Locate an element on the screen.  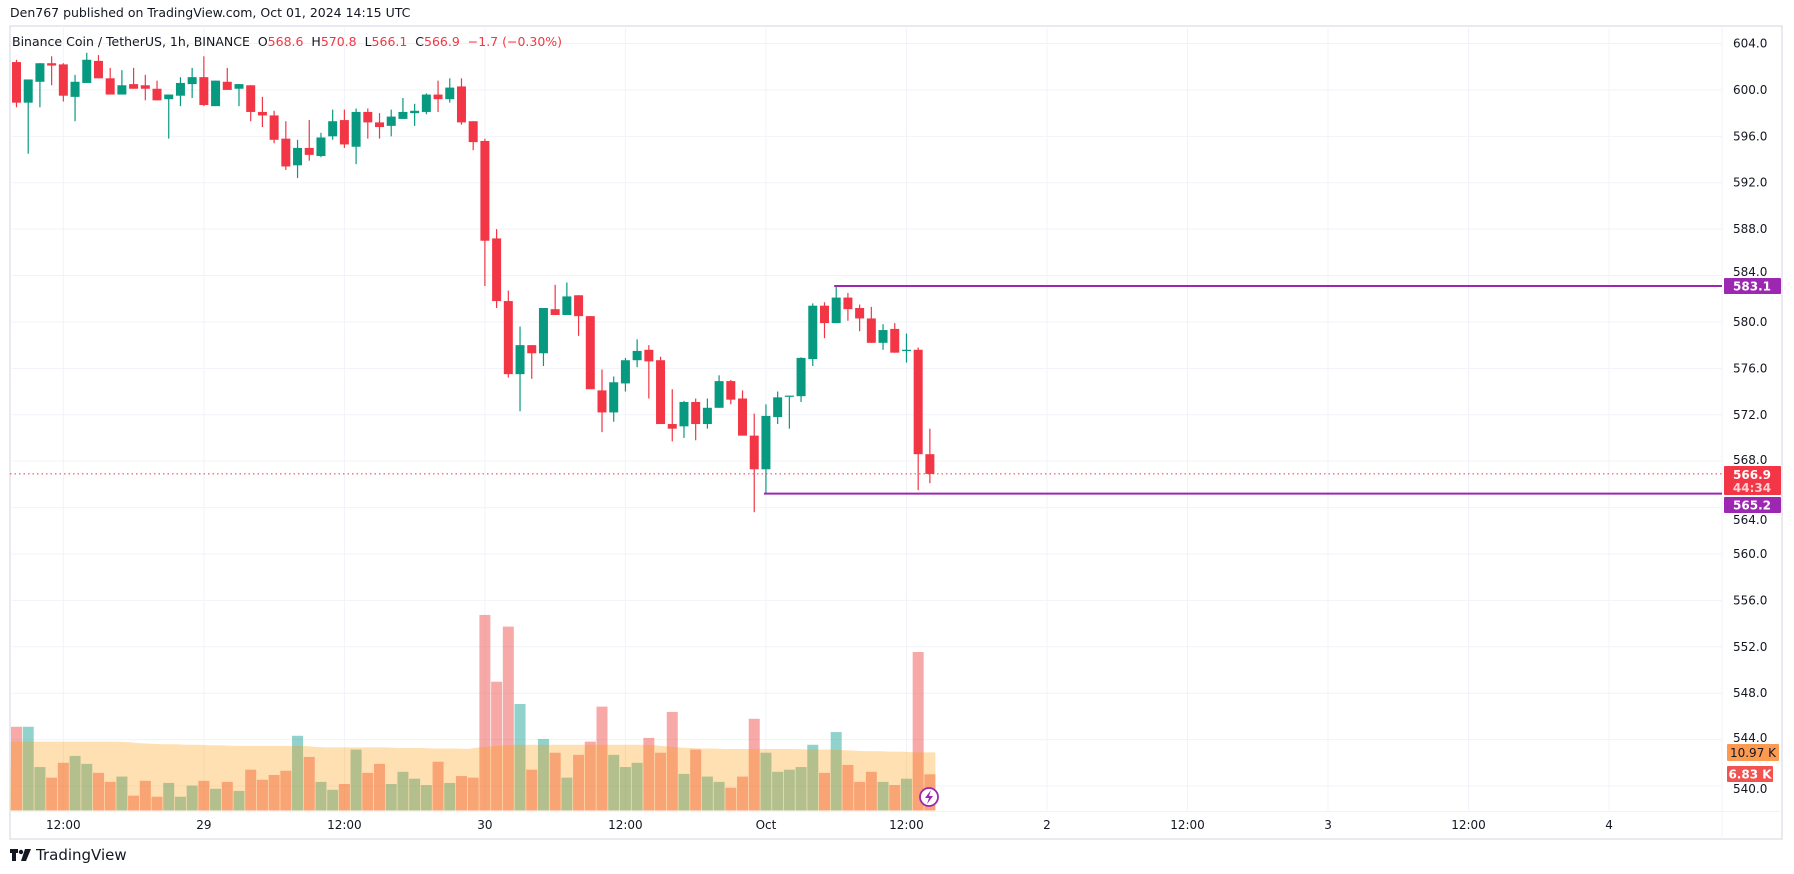
price-tick-label: 588.0 is located at coordinates (1750, 229).